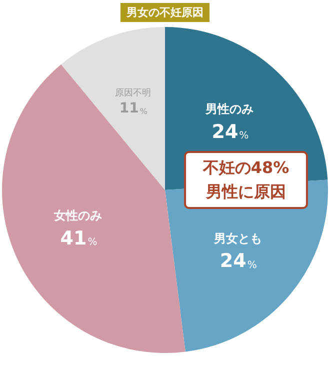 Image resolution: width=330 pixels, height=370 pixels. Describe the element at coordinates (79, 238) in the screenshot. I see `data-label: 41%` at that location.